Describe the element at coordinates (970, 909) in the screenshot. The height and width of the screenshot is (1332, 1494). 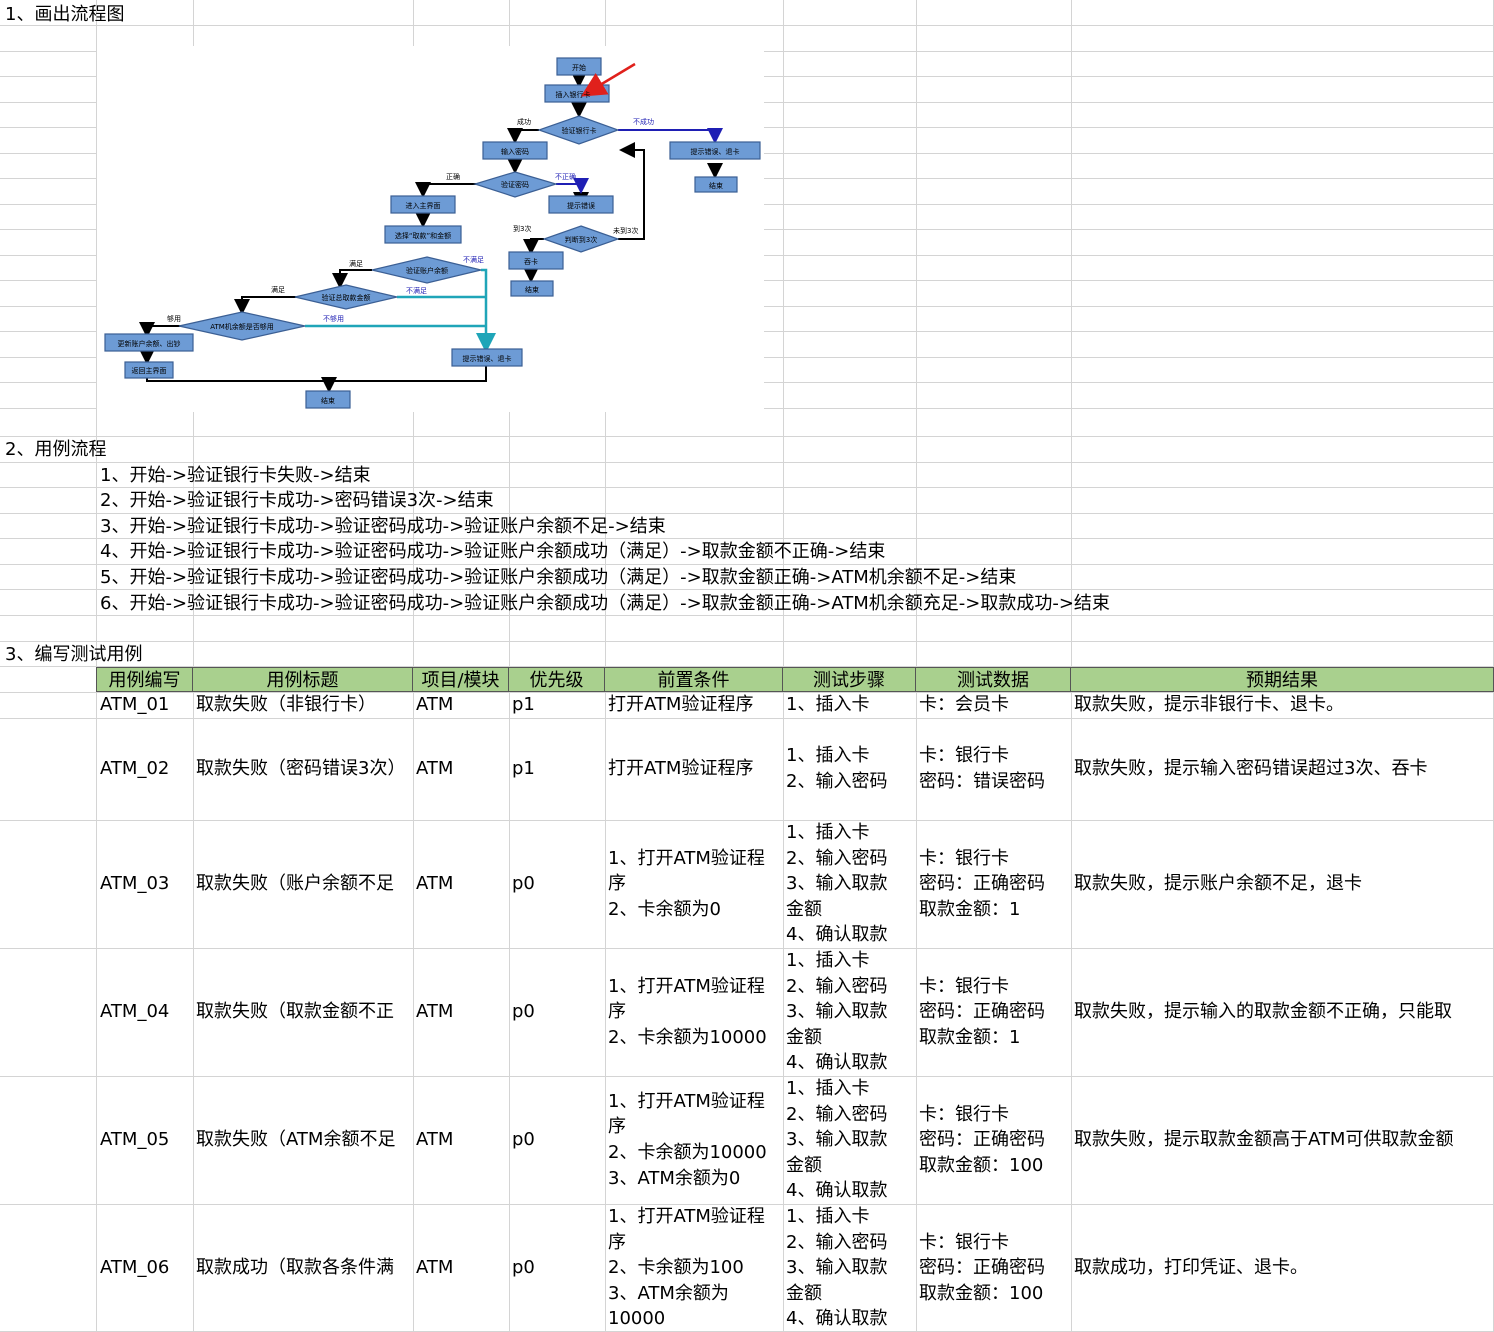
I see `cell-test-data-line: 取款金额：1` at that location.